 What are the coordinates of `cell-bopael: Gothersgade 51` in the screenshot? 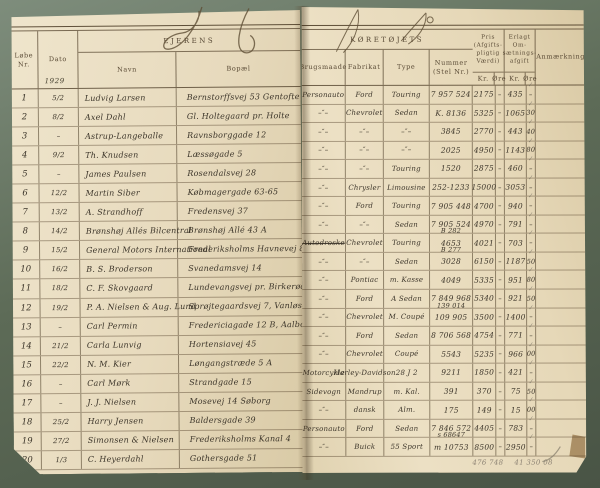 It's located at (223, 458).